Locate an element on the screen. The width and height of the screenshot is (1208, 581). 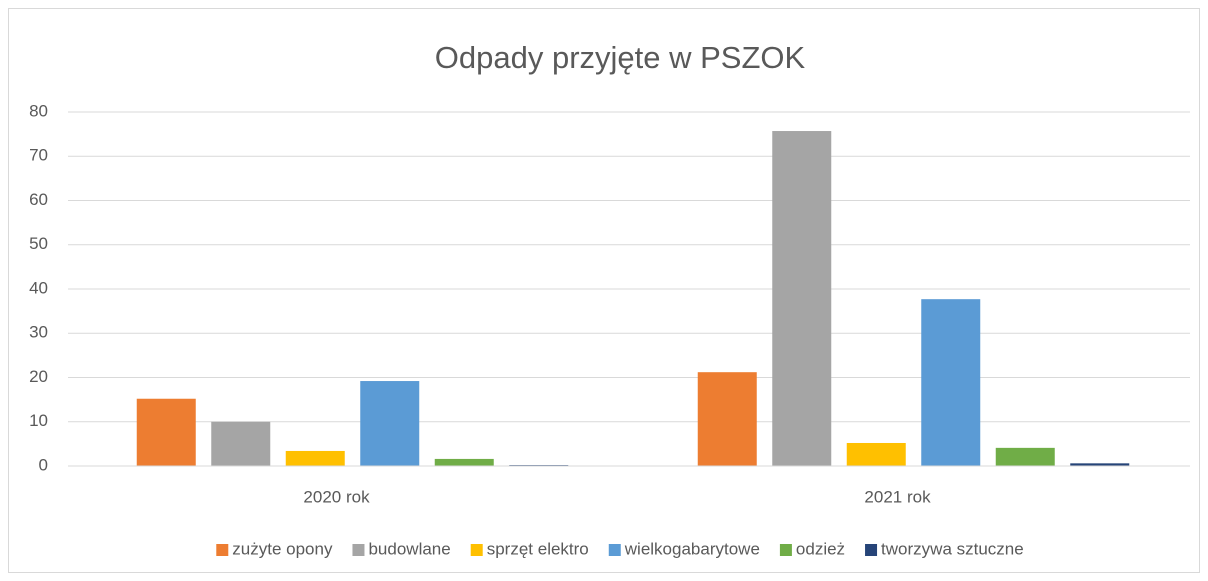
y-tick-label: 30 is located at coordinates (38, 332).